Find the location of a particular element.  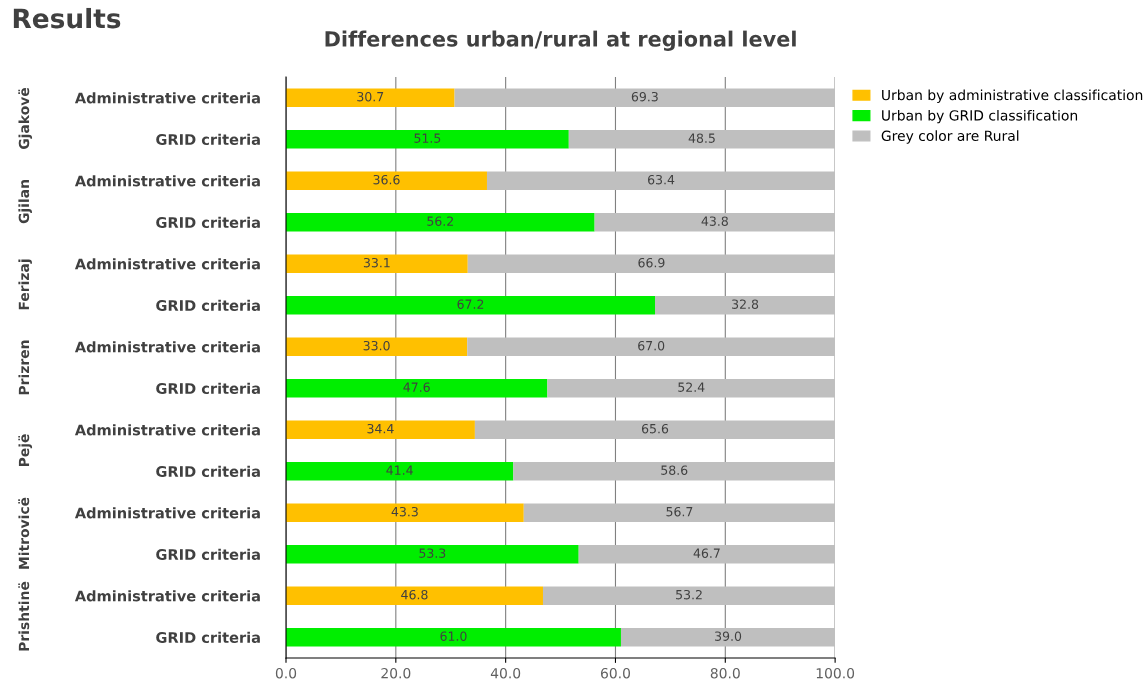

data-label: 33.0 is located at coordinates (376, 345).